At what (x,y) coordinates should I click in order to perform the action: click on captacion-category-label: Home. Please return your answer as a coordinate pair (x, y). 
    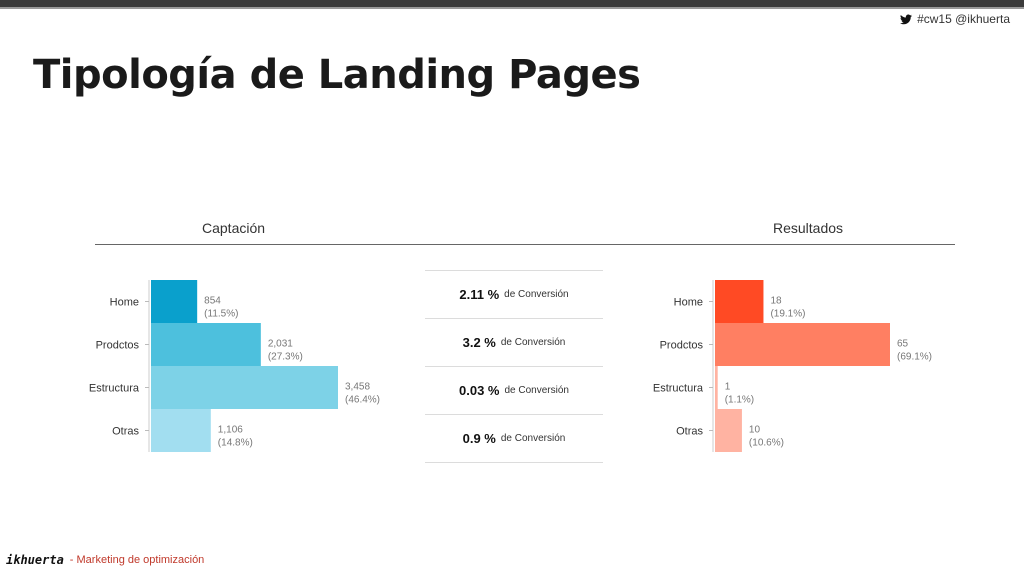
    Looking at the image, I should click on (124, 303).